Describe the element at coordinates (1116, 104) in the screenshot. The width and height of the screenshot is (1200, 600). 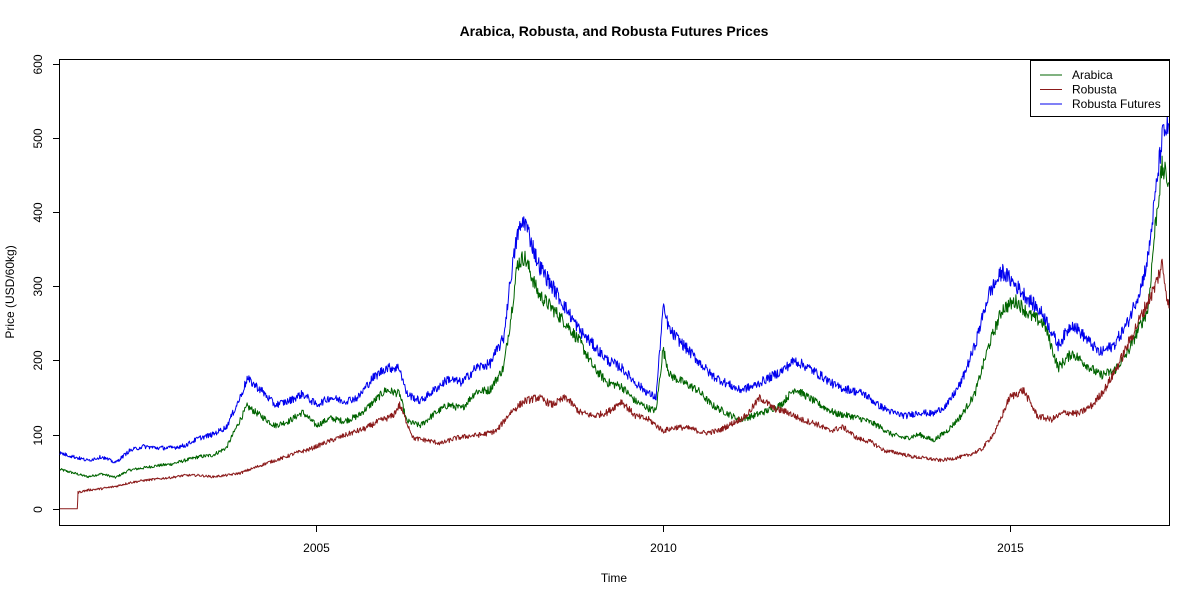
I see `legend-label-robusta-futures: Robusta Futures` at that location.